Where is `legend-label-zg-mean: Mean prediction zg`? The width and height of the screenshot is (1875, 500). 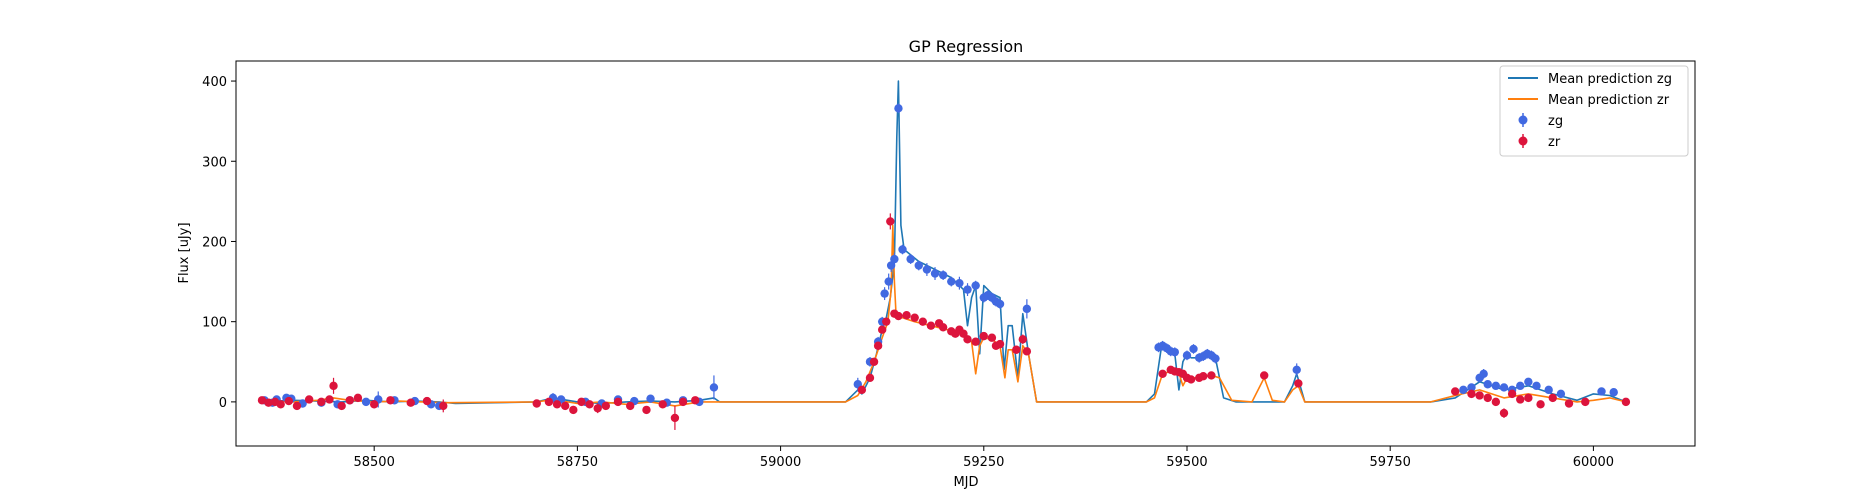 legend-label-zg-mean: Mean prediction zg is located at coordinates (1610, 79).